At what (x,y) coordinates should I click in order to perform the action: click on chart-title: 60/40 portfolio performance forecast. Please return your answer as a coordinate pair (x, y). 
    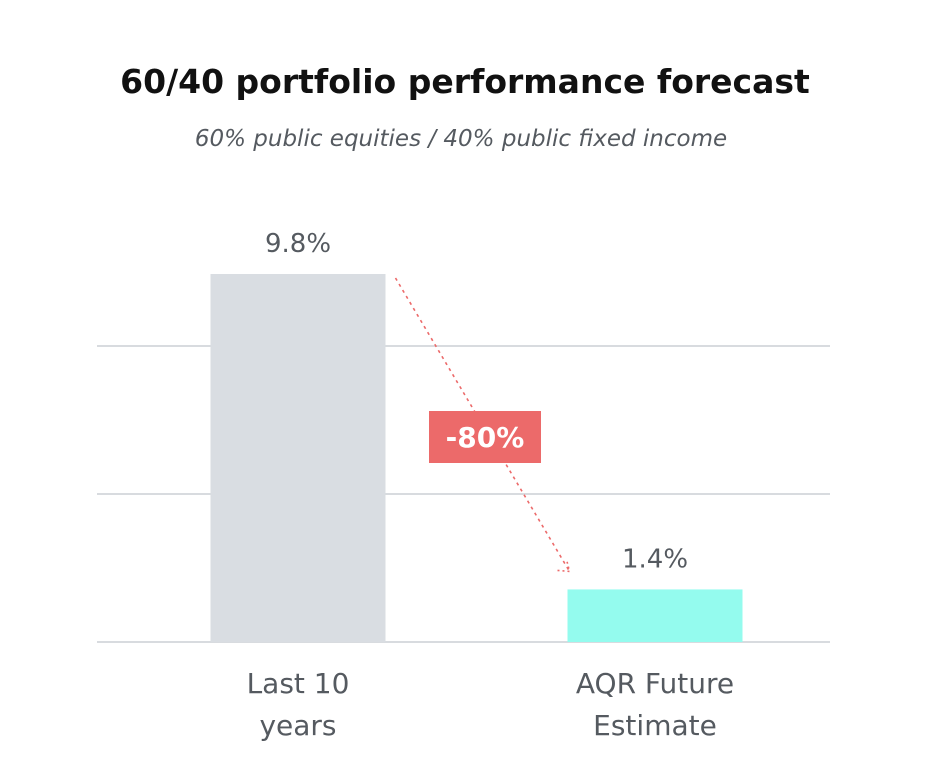
    Looking at the image, I should click on (465, 81).